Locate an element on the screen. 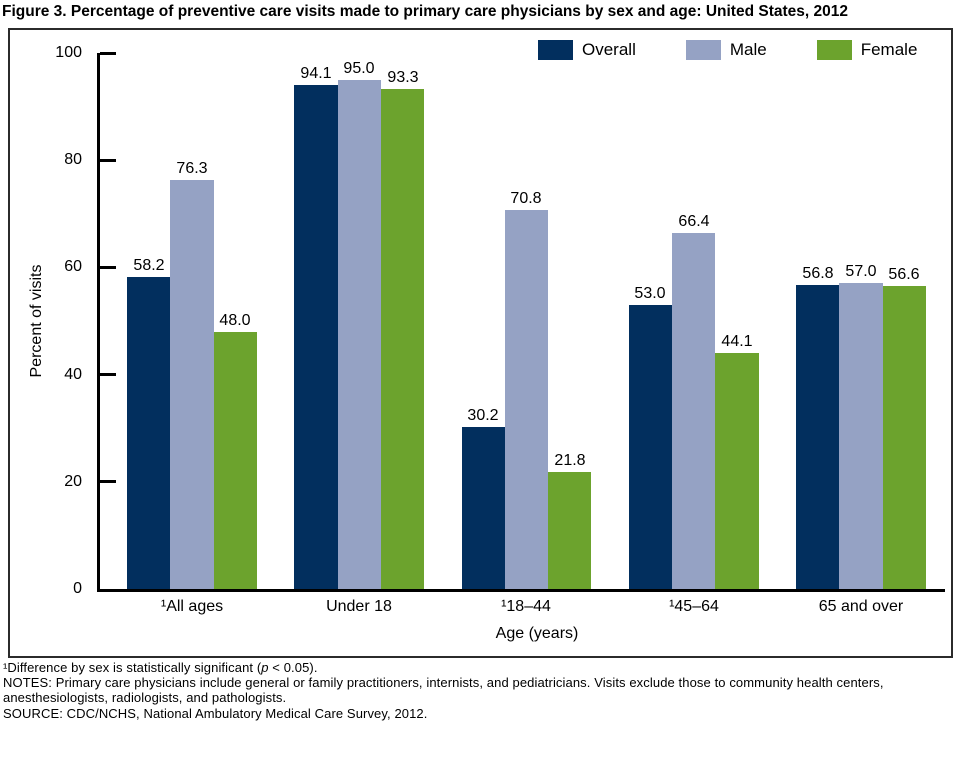  legend: Overall Male Female is located at coordinates (727, 50).